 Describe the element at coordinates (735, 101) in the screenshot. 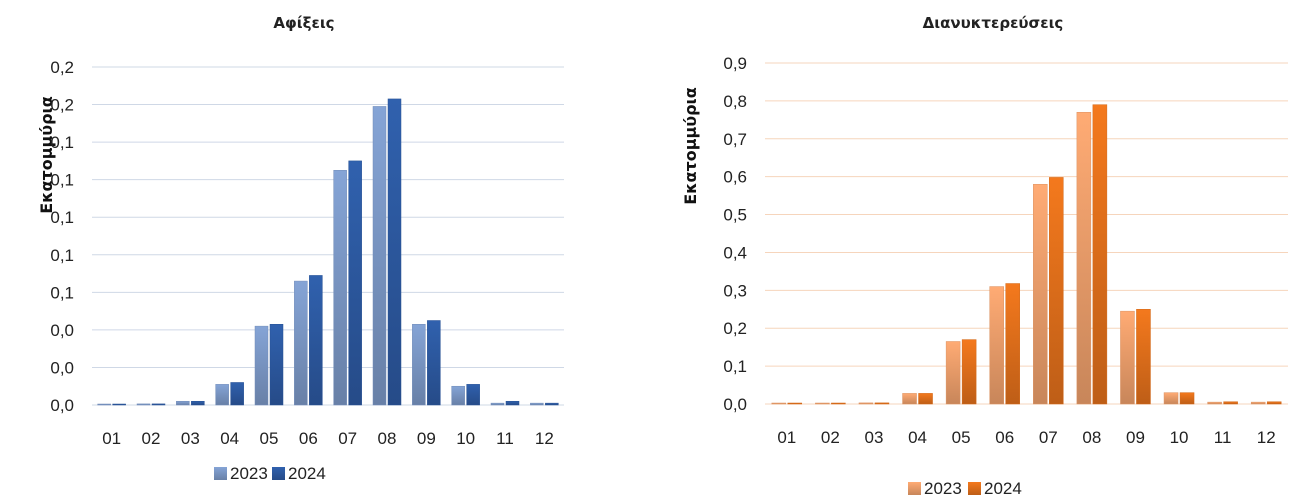

I see `y-tick-label: 0,8` at that location.